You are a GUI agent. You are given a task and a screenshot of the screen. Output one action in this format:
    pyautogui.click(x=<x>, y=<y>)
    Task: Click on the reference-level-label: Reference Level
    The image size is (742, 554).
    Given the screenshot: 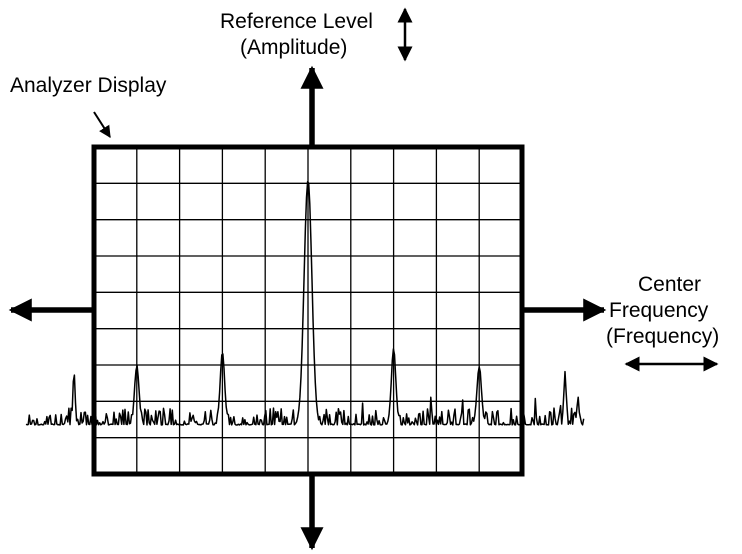 What is the action you would take?
    pyautogui.click(x=296, y=21)
    